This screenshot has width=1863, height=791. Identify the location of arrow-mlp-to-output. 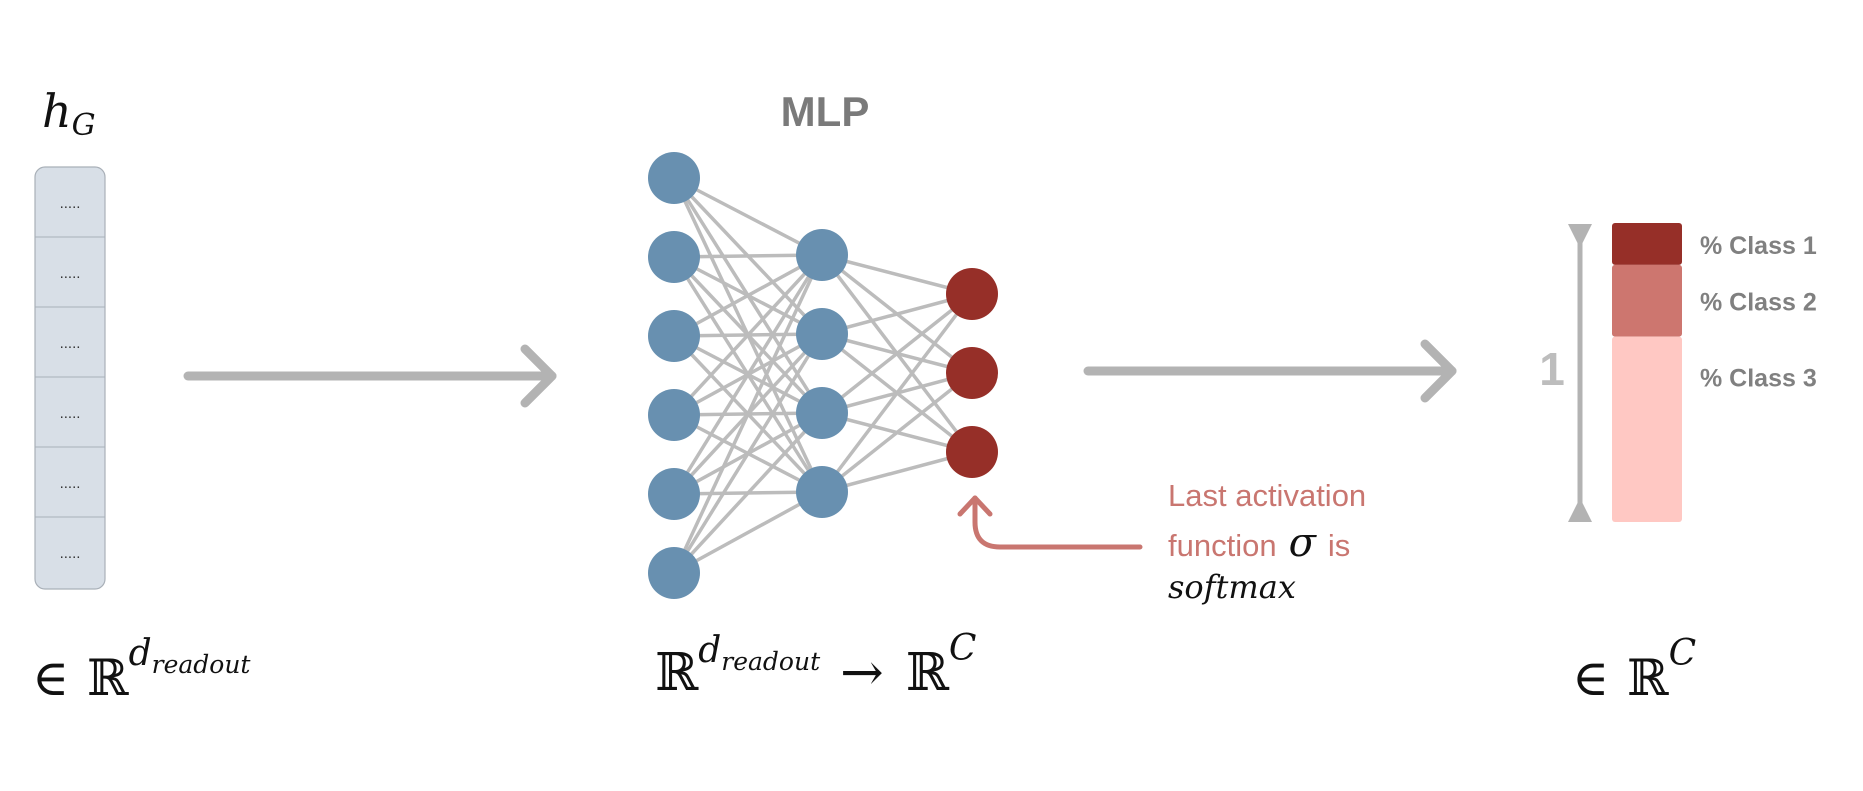
(1270, 371).